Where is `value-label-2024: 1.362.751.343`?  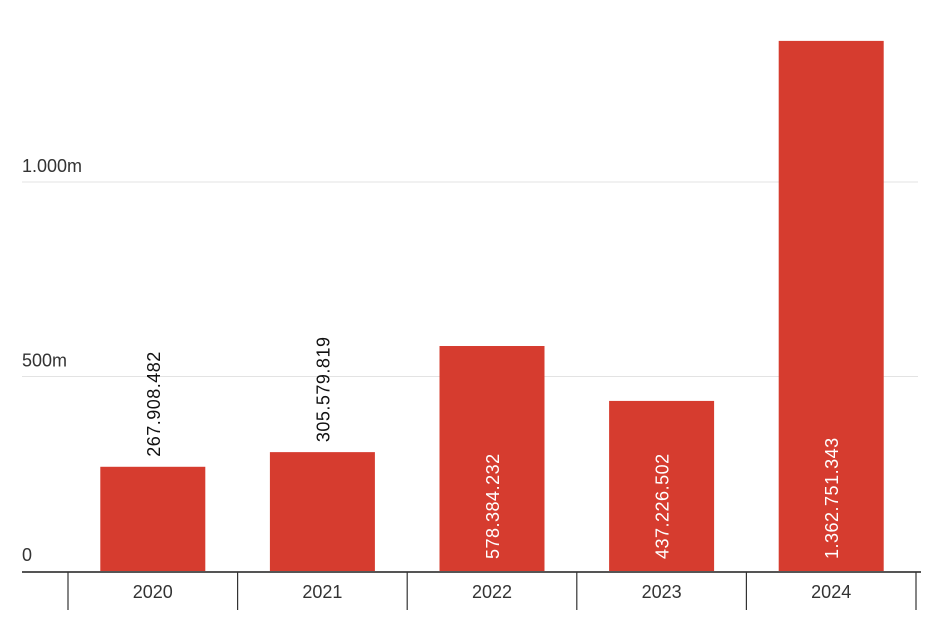 value-label-2024: 1.362.751.343 is located at coordinates (832, 498).